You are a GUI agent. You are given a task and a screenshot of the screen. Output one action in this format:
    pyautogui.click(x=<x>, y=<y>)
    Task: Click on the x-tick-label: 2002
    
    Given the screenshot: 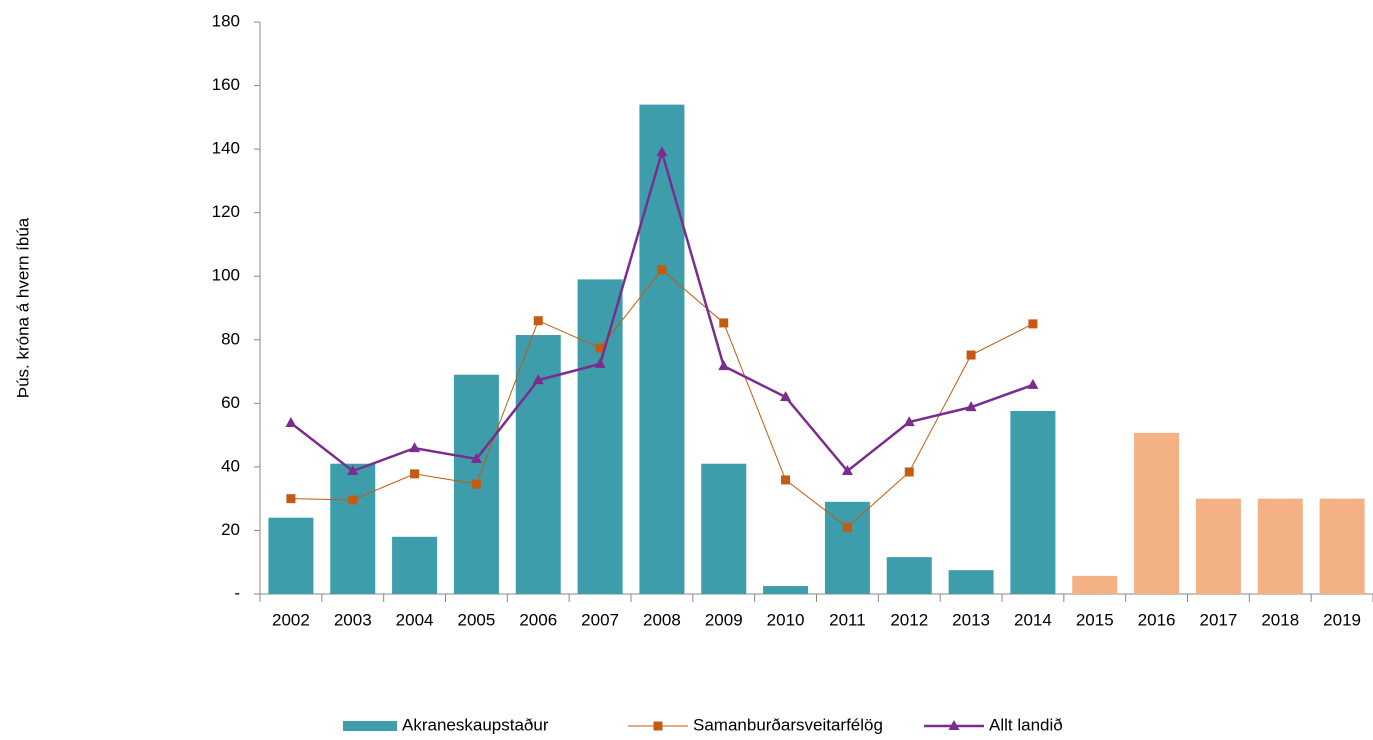 What is the action you would take?
    pyautogui.click(x=291, y=619)
    